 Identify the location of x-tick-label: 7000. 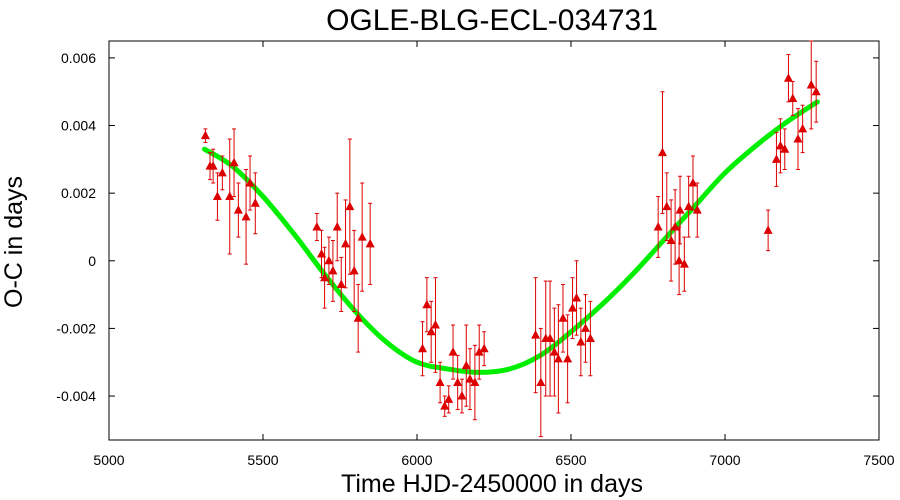
(724, 460).